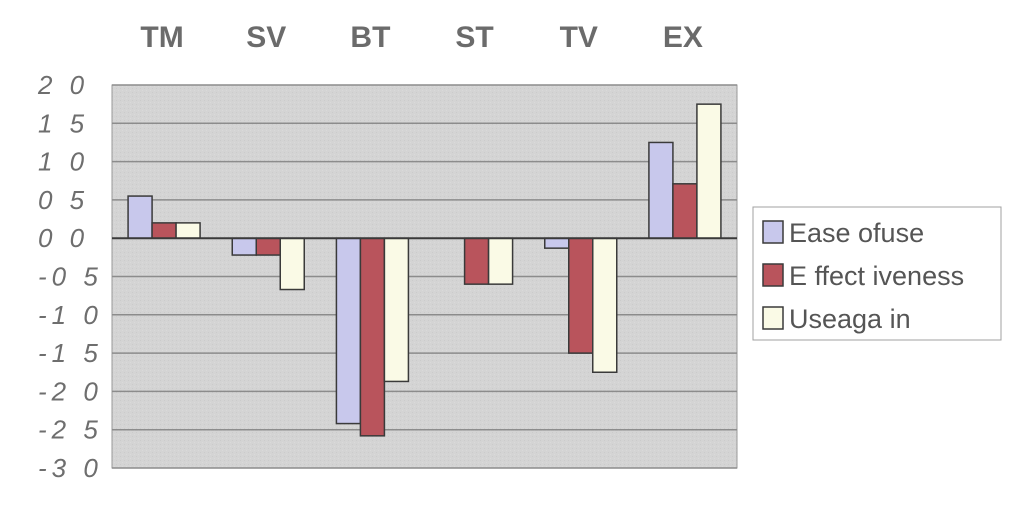  I want to click on category-label: SV, so click(266, 37).